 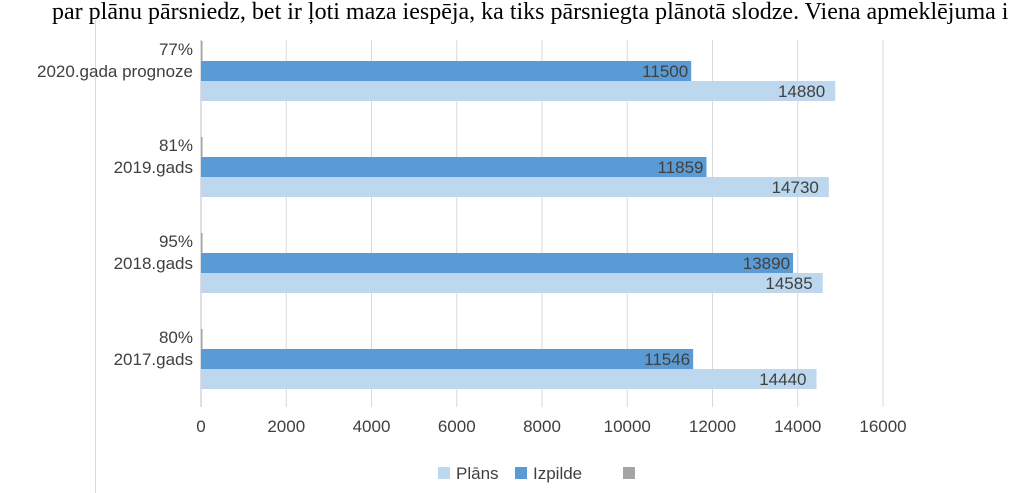 I want to click on x-tick-label-4000: 4000, so click(x=372, y=426).